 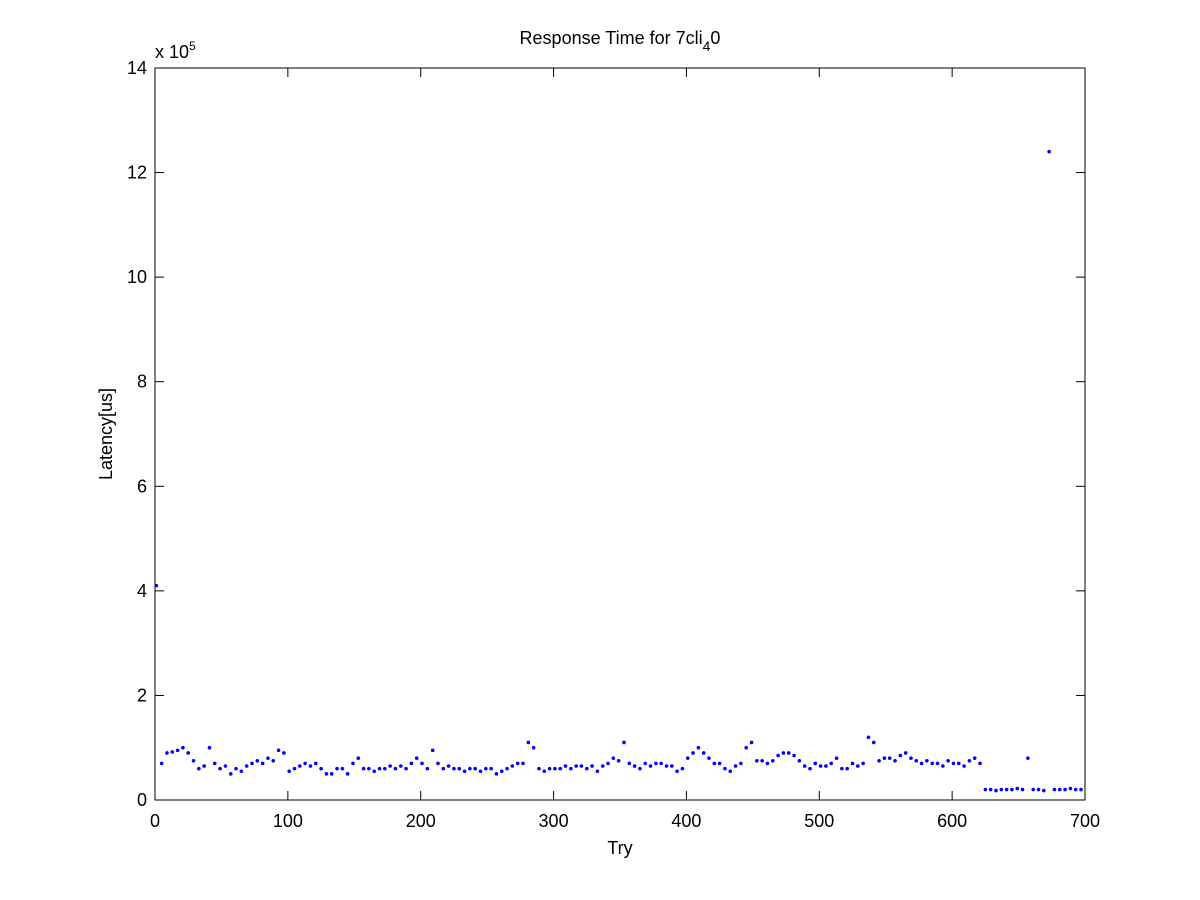 What do you see at coordinates (137, 277) in the screenshot?
I see `y-tick-label: 10` at bounding box center [137, 277].